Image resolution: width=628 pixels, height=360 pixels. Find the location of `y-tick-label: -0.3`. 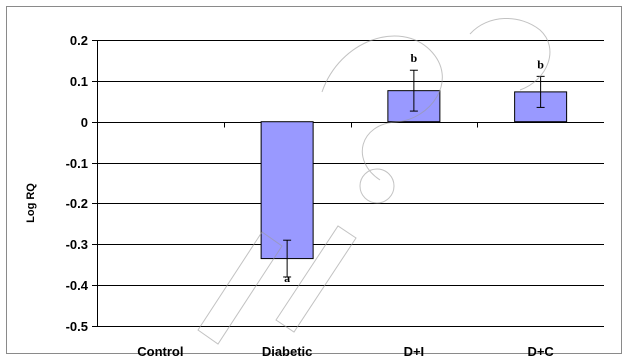

y-tick-label: -0.3 is located at coordinates (77, 244).